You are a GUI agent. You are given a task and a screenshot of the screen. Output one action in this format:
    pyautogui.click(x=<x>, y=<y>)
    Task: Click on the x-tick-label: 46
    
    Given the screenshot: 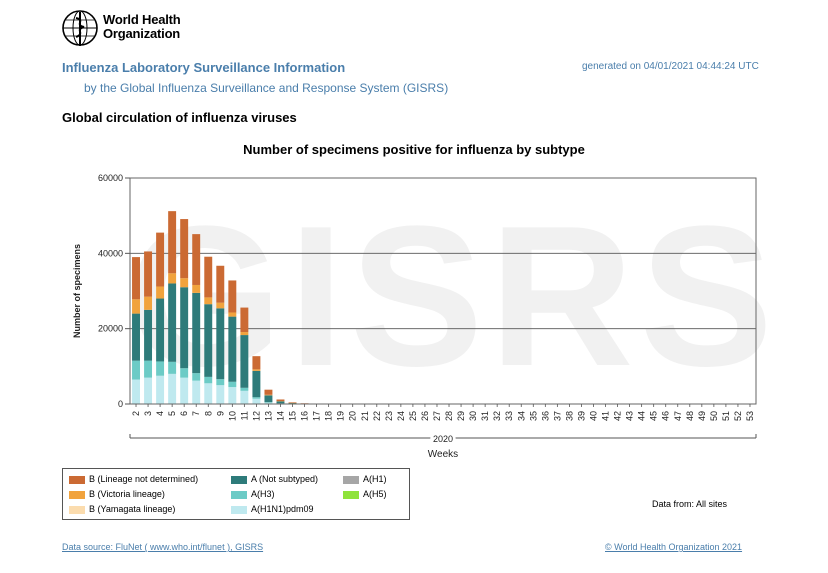 What is the action you would take?
    pyautogui.click(x=666, y=416)
    